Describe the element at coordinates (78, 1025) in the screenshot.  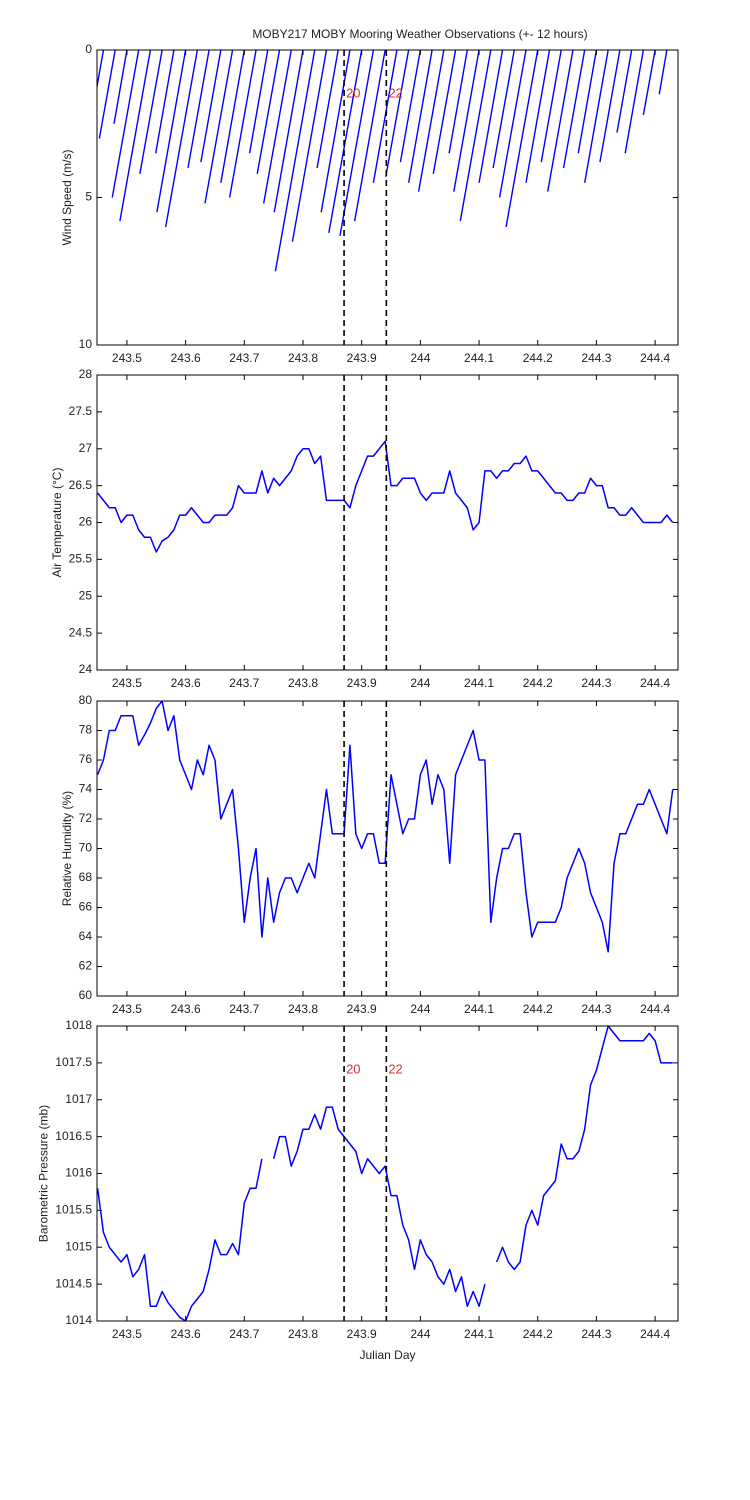
I see `y-tick-label: 1018` at that location.